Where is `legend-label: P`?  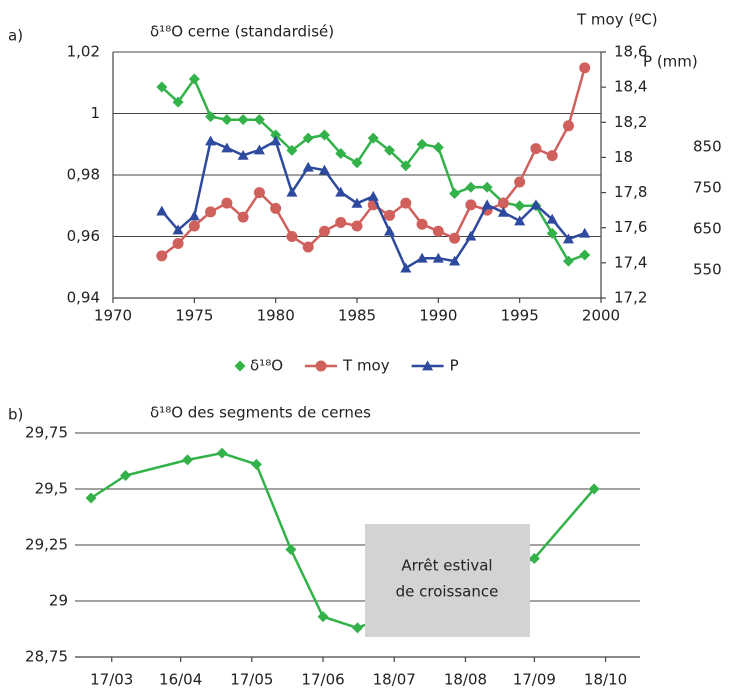
legend-label: P is located at coordinates (454, 366).